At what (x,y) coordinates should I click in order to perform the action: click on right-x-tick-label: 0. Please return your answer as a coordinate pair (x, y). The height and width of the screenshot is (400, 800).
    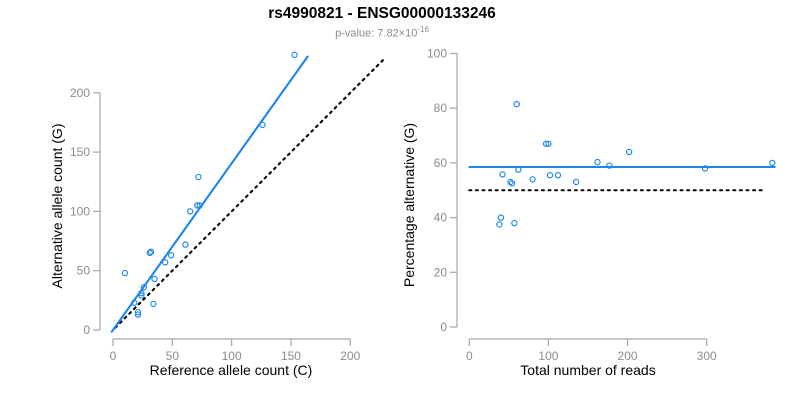
    Looking at the image, I should click on (469, 356).